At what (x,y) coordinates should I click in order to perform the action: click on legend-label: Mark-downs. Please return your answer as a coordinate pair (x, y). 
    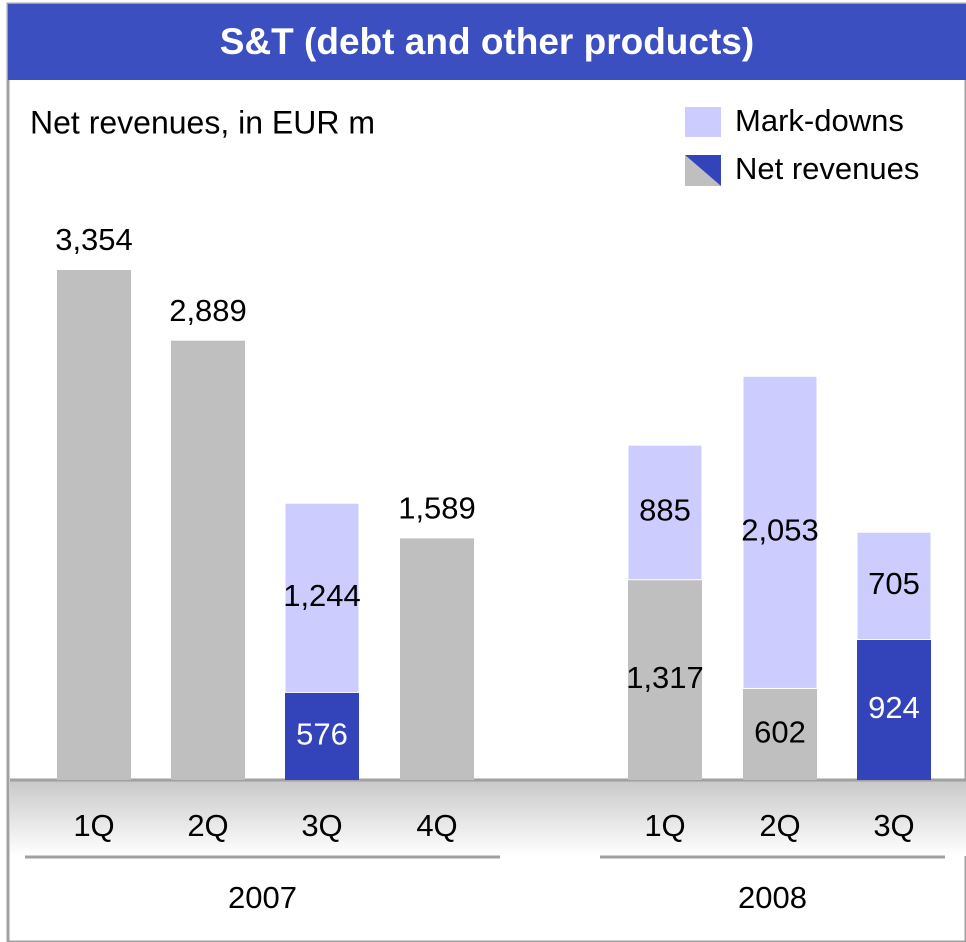
    Looking at the image, I should click on (819, 120).